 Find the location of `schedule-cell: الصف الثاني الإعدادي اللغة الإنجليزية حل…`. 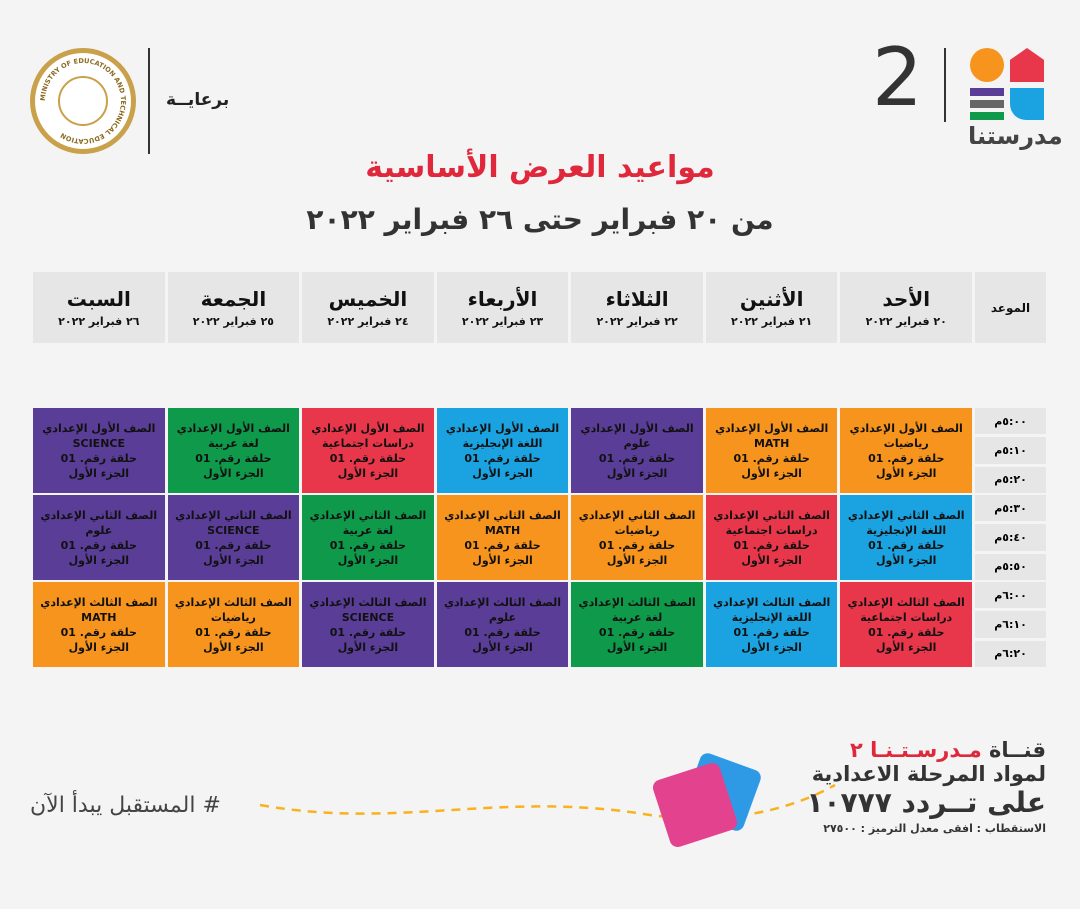

schedule-cell: الصف الثاني الإعدادي اللغة الإنجليزية حل… is located at coordinates (906, 537).